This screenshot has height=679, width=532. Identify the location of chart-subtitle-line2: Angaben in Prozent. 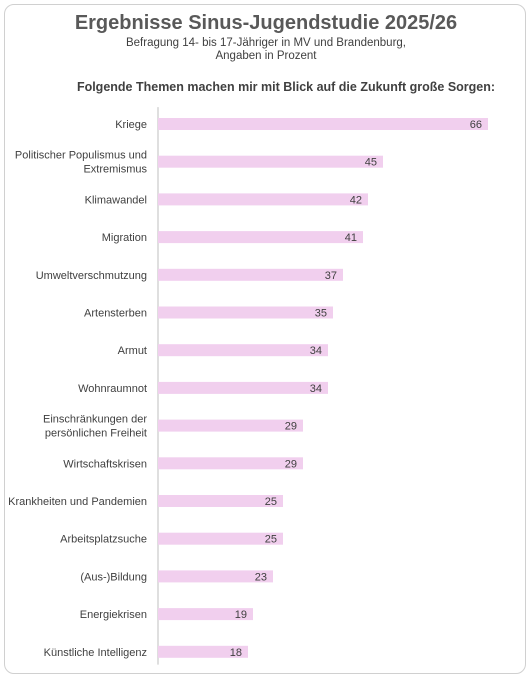
(266, 56).